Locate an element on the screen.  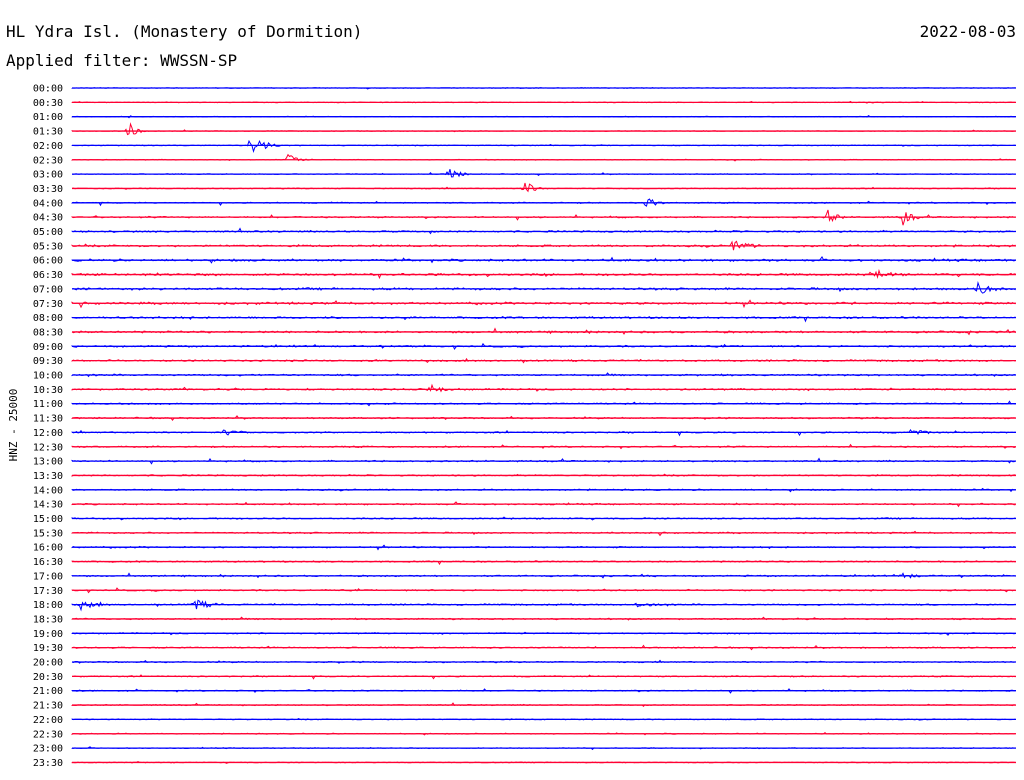
row-time-label: 08:30 is located at coordinates (48, 332).